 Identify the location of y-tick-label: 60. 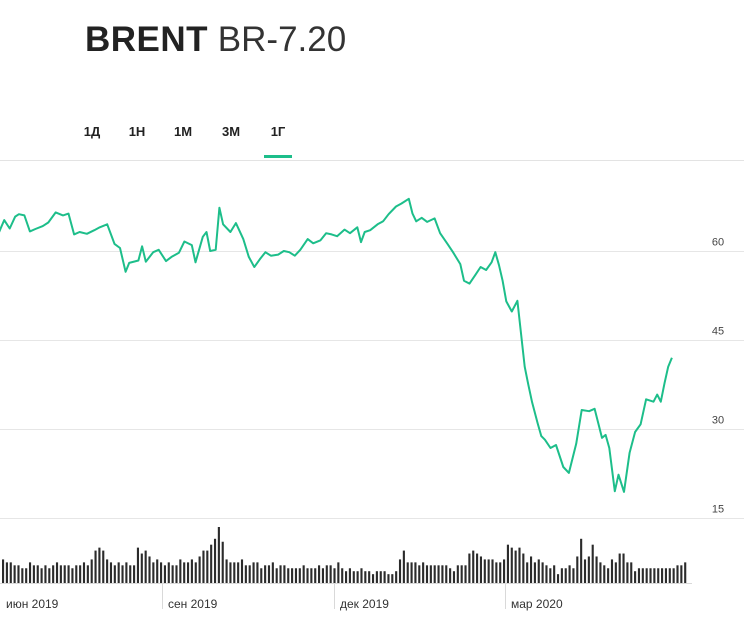
(718, 243).